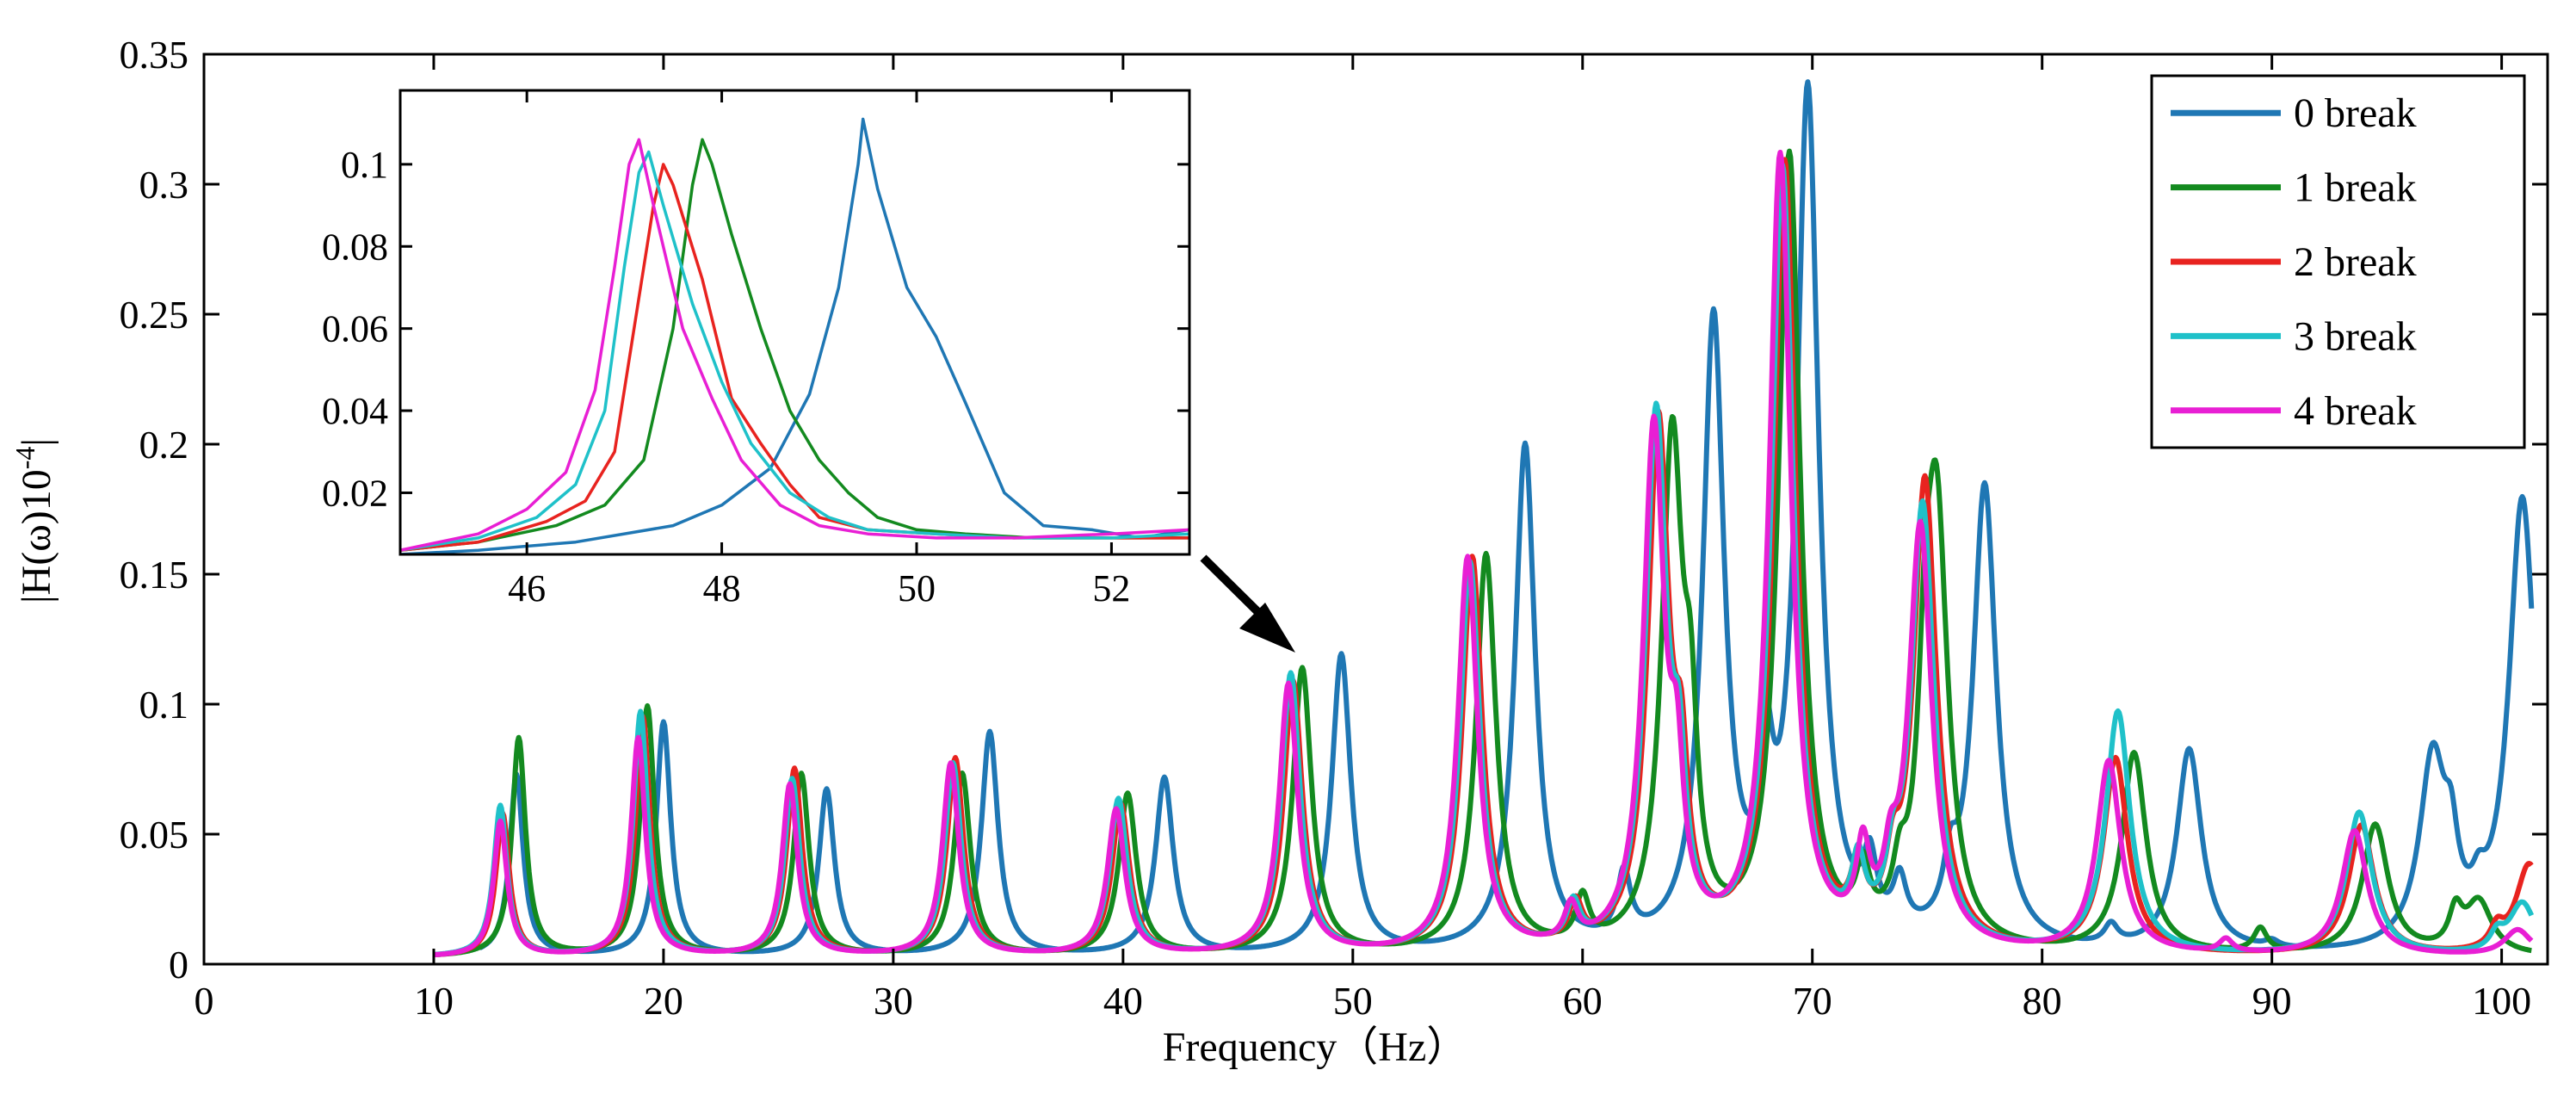  I want to click on y-tick-label-7: 0.35, so click(154, 55).